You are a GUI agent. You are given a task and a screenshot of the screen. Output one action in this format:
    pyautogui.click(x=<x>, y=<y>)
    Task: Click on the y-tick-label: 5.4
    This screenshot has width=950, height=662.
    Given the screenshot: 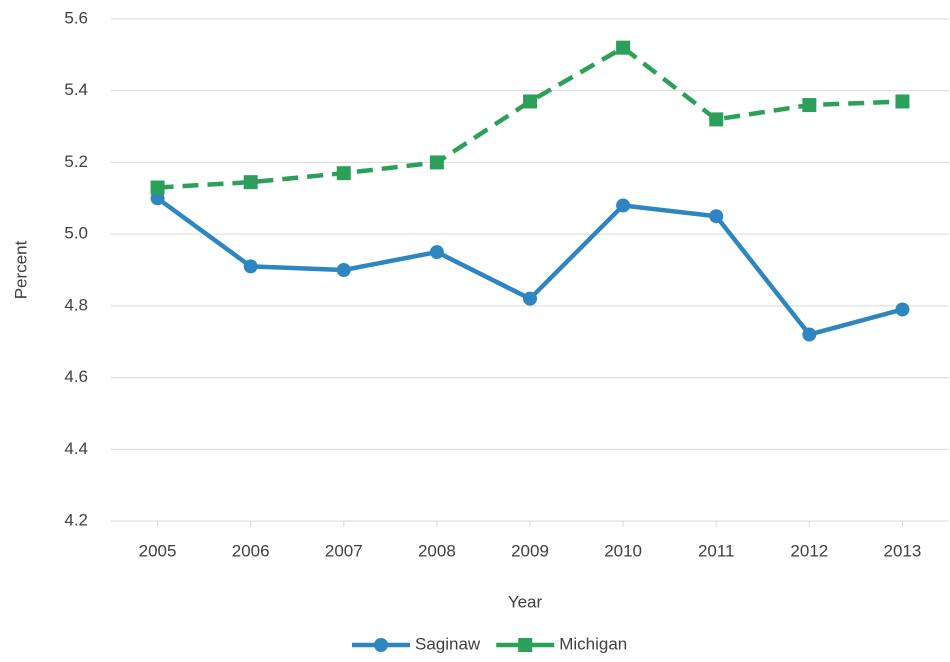 What is the action you would take?
    pyautogui.click(x=76, y=89)
    